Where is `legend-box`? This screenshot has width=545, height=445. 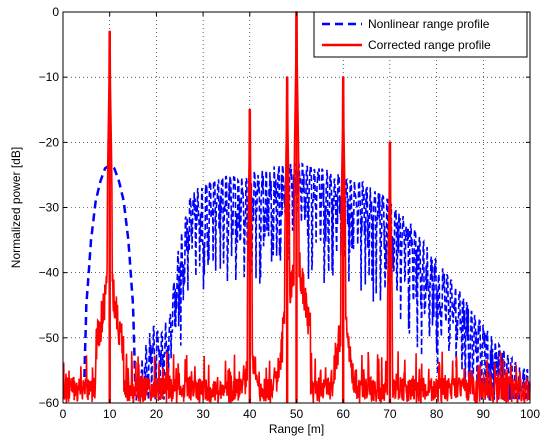 legend-box is located at coordinates (420, 34).